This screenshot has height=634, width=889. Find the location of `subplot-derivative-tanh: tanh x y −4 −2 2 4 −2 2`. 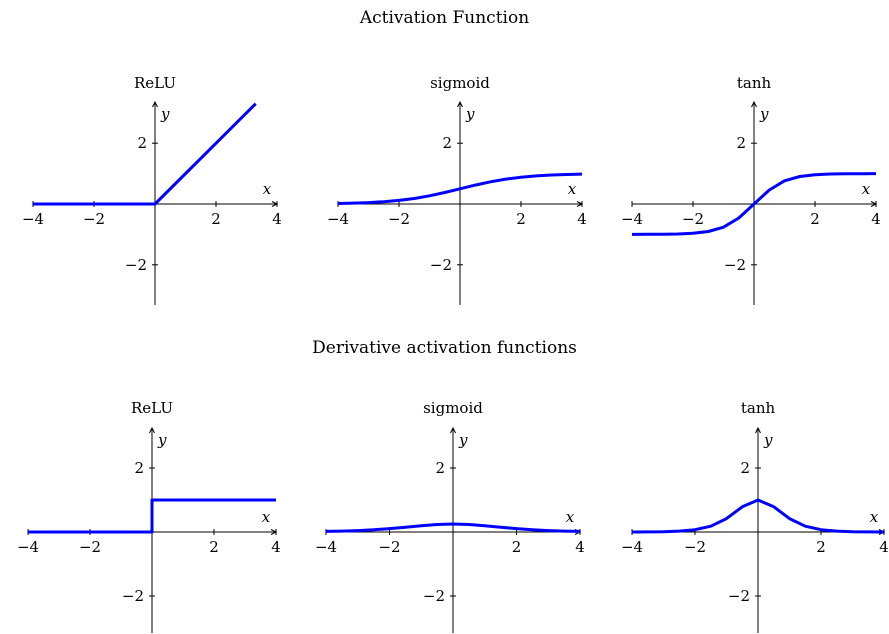

subplot-derivative-tanh: tanh x y −4 −2 2 4 −2 2 is located at coordinates (755, 516).